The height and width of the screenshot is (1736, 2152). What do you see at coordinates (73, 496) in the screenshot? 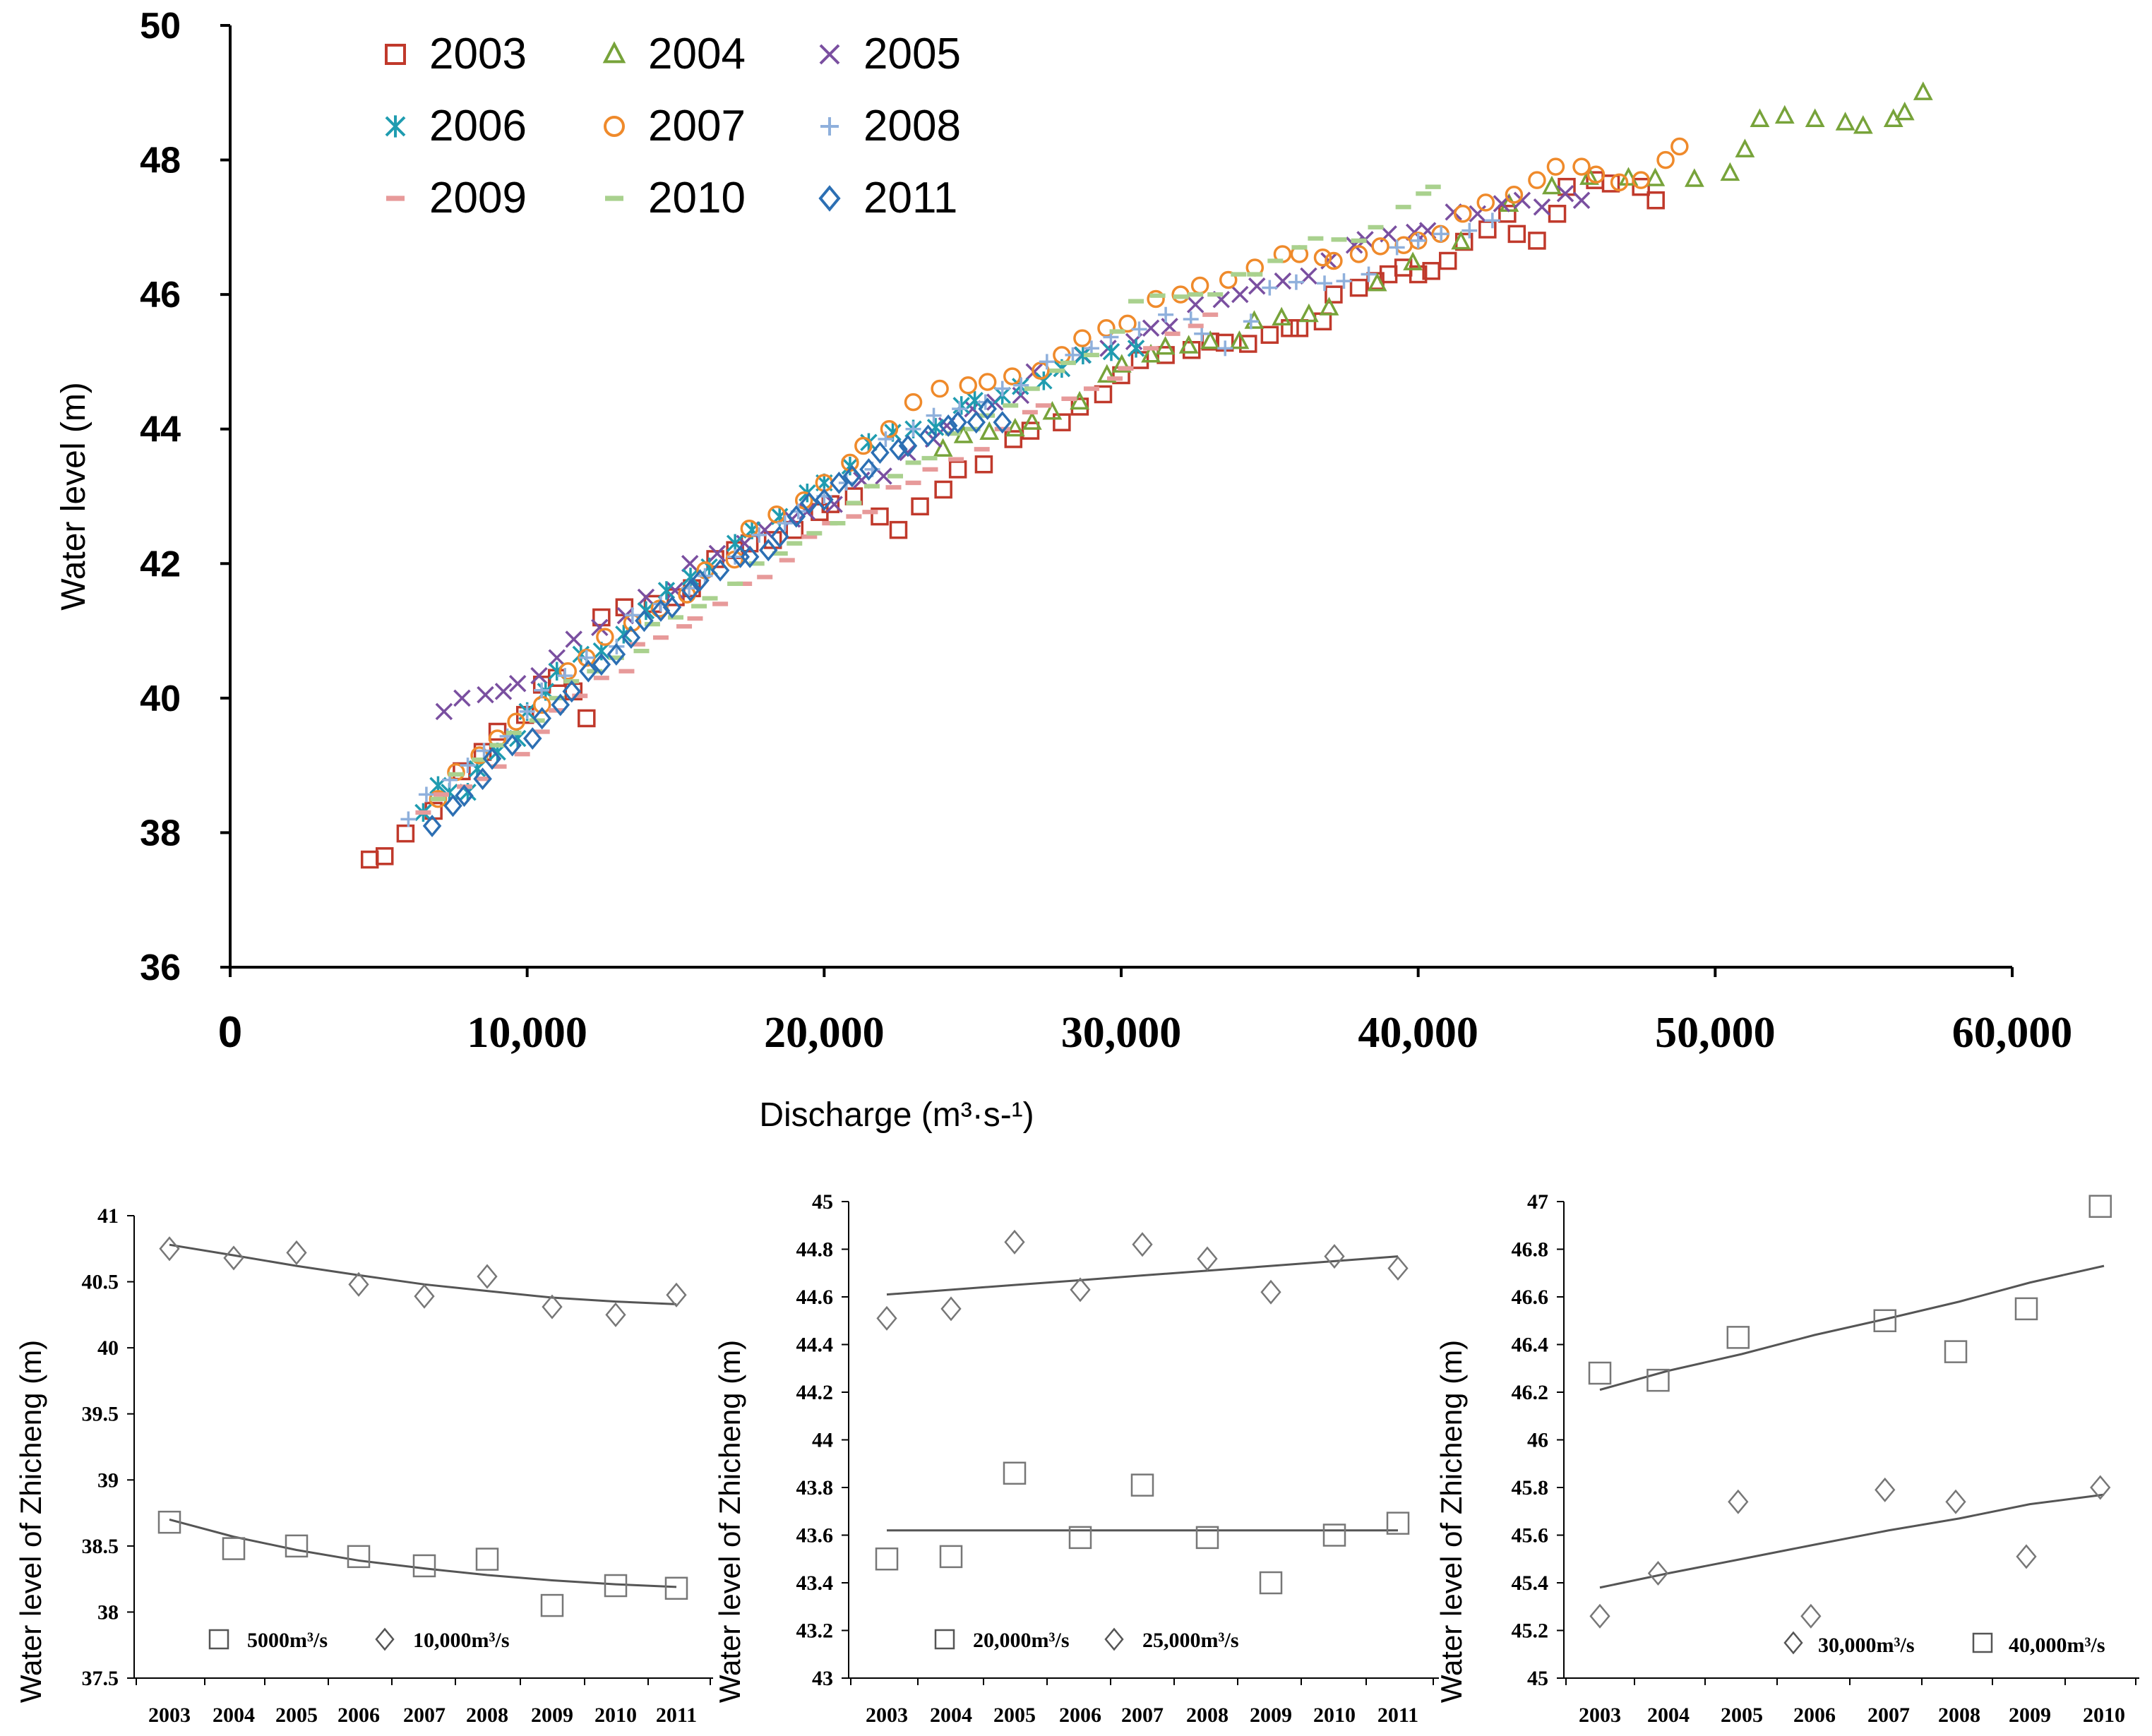
I see `main-y-axis-label: Water level (m)` at bounding box center [73, 496].